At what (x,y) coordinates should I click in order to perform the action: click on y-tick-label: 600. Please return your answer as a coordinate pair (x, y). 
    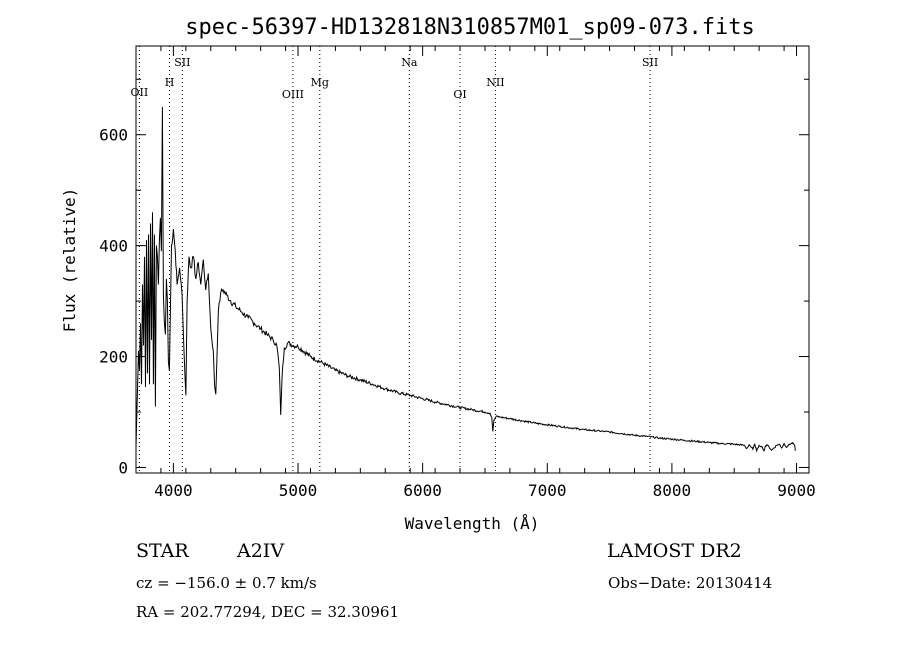
    Looking at the image, I should click on (113, 135).